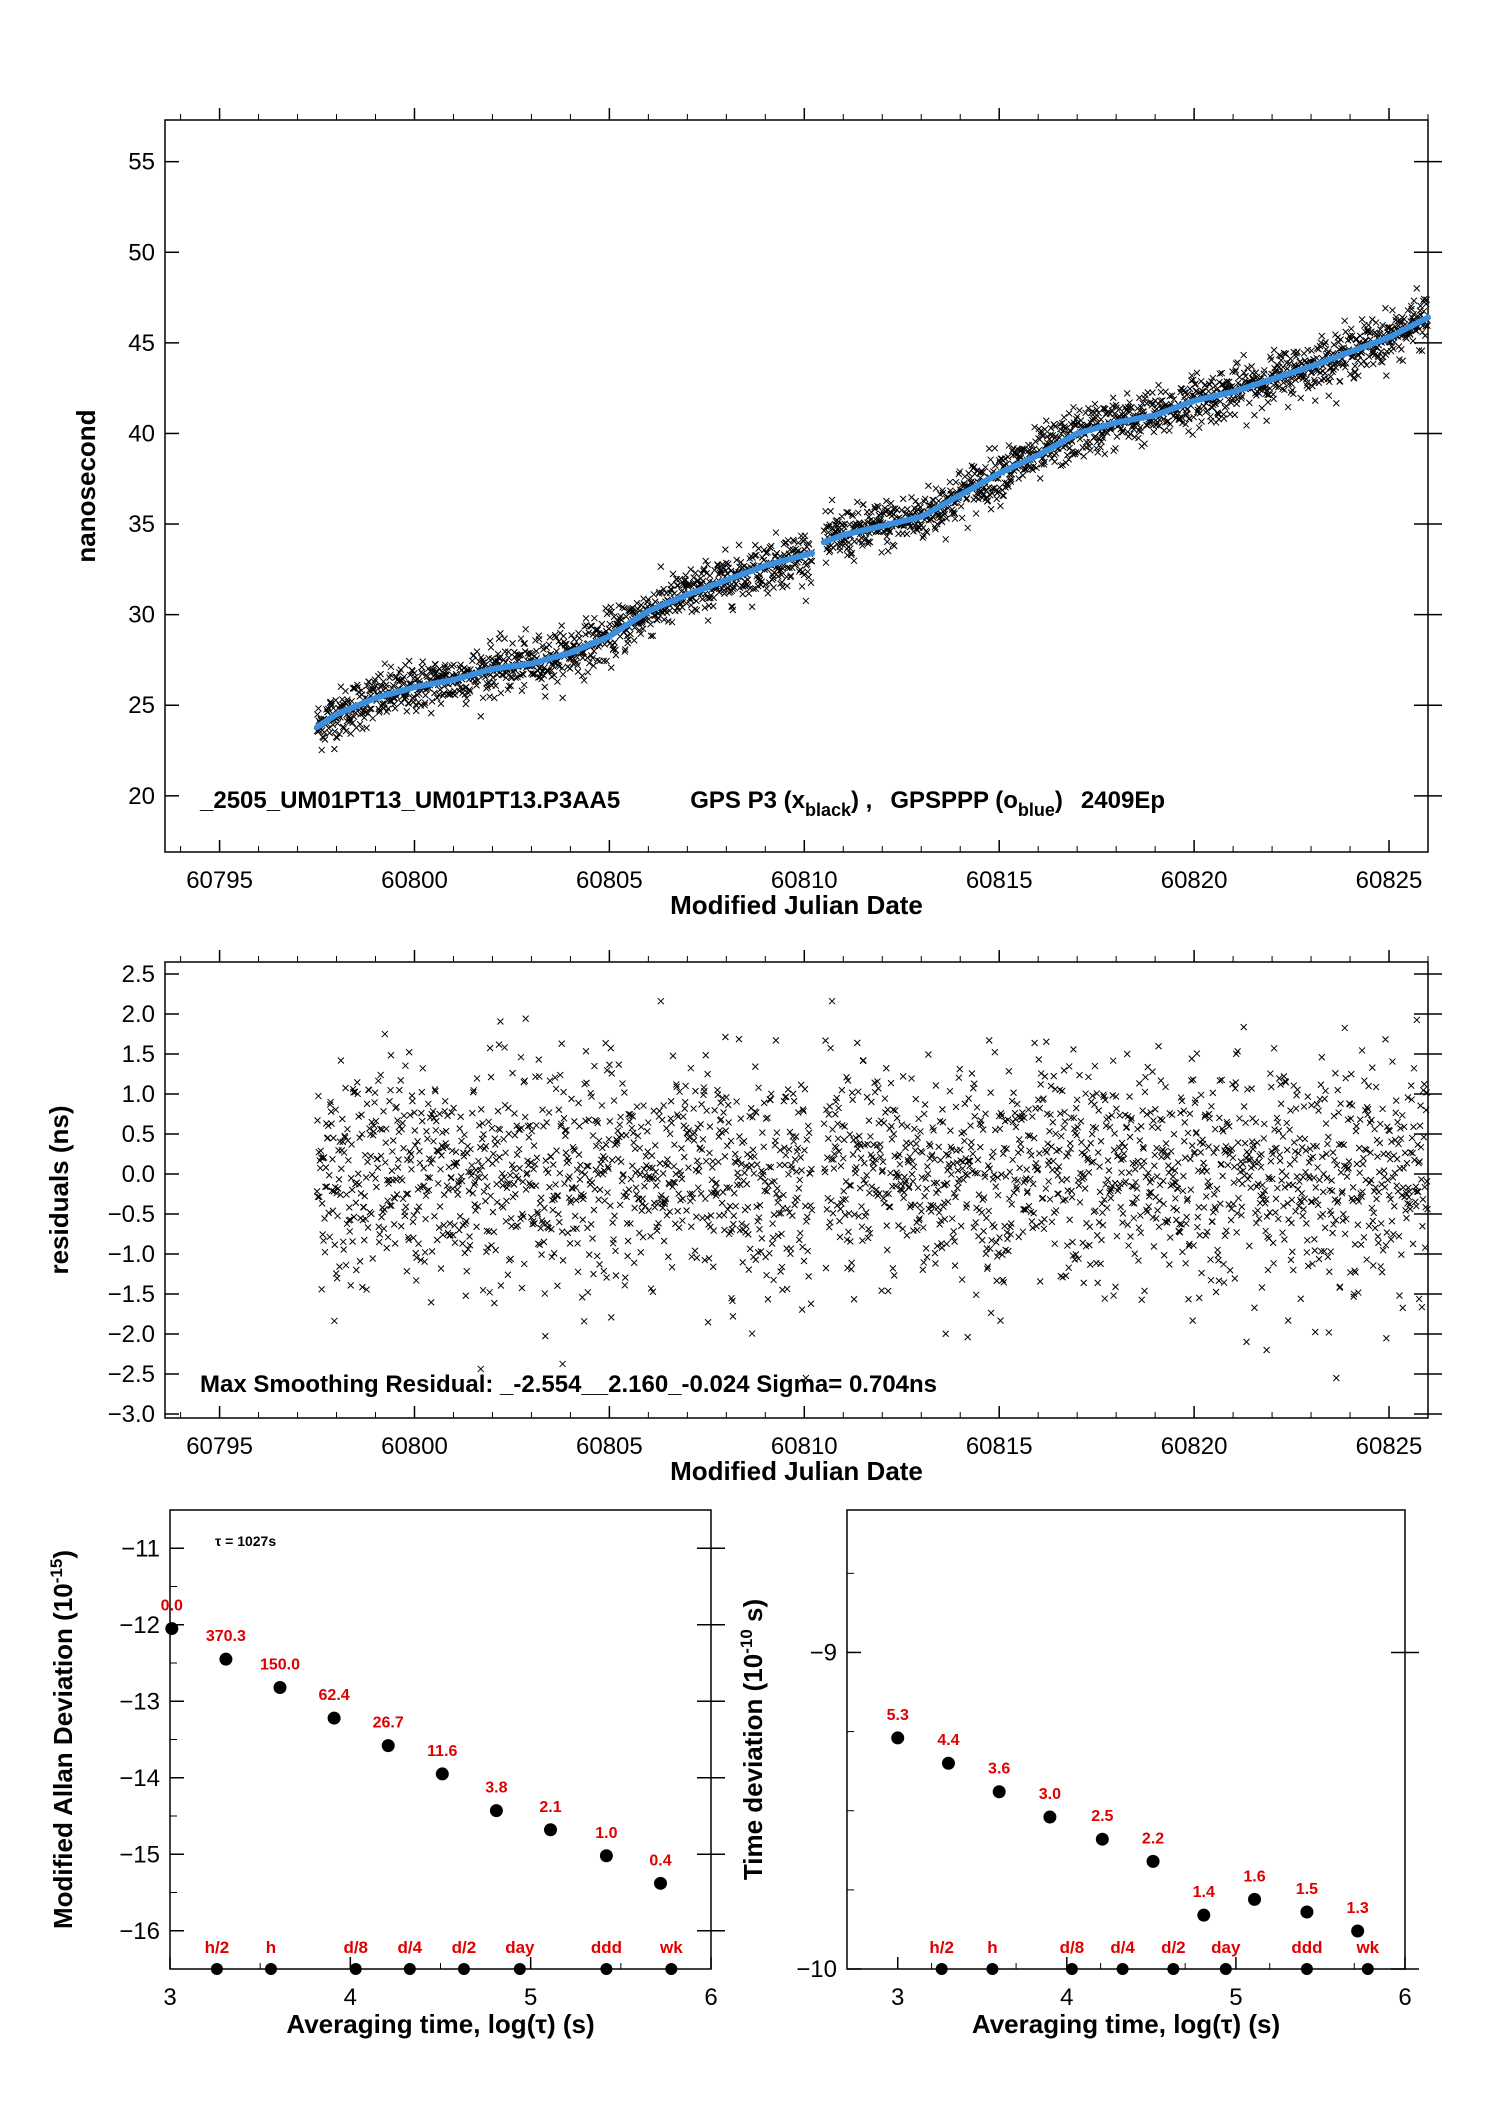 This screenshot has height=2105, width=1488. Describe the element at coordinates (409, 800) in the screenshot. I see `annotation-part: _2505_UM01PT13_UM01PT13.P3AA5` at that location.